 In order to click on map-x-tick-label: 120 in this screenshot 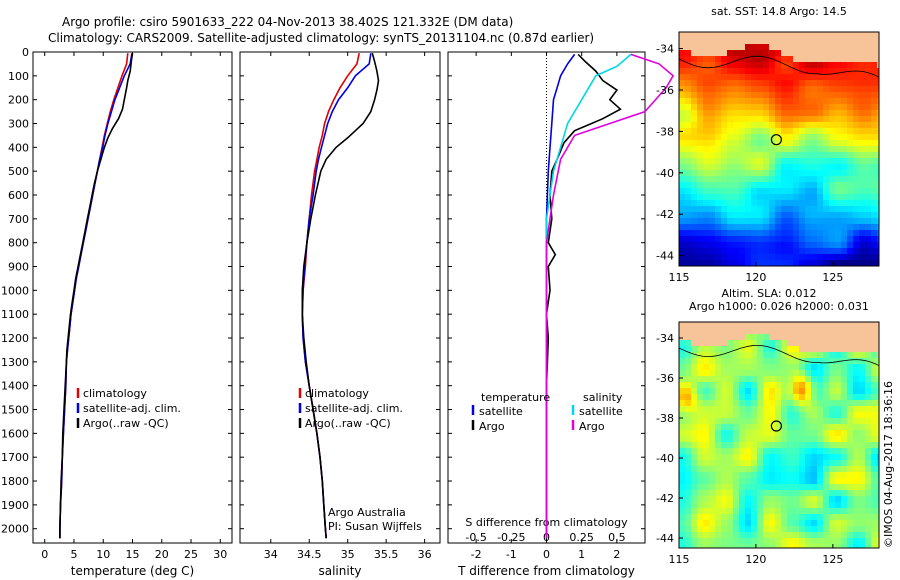, I will do `click(755, 559)`.